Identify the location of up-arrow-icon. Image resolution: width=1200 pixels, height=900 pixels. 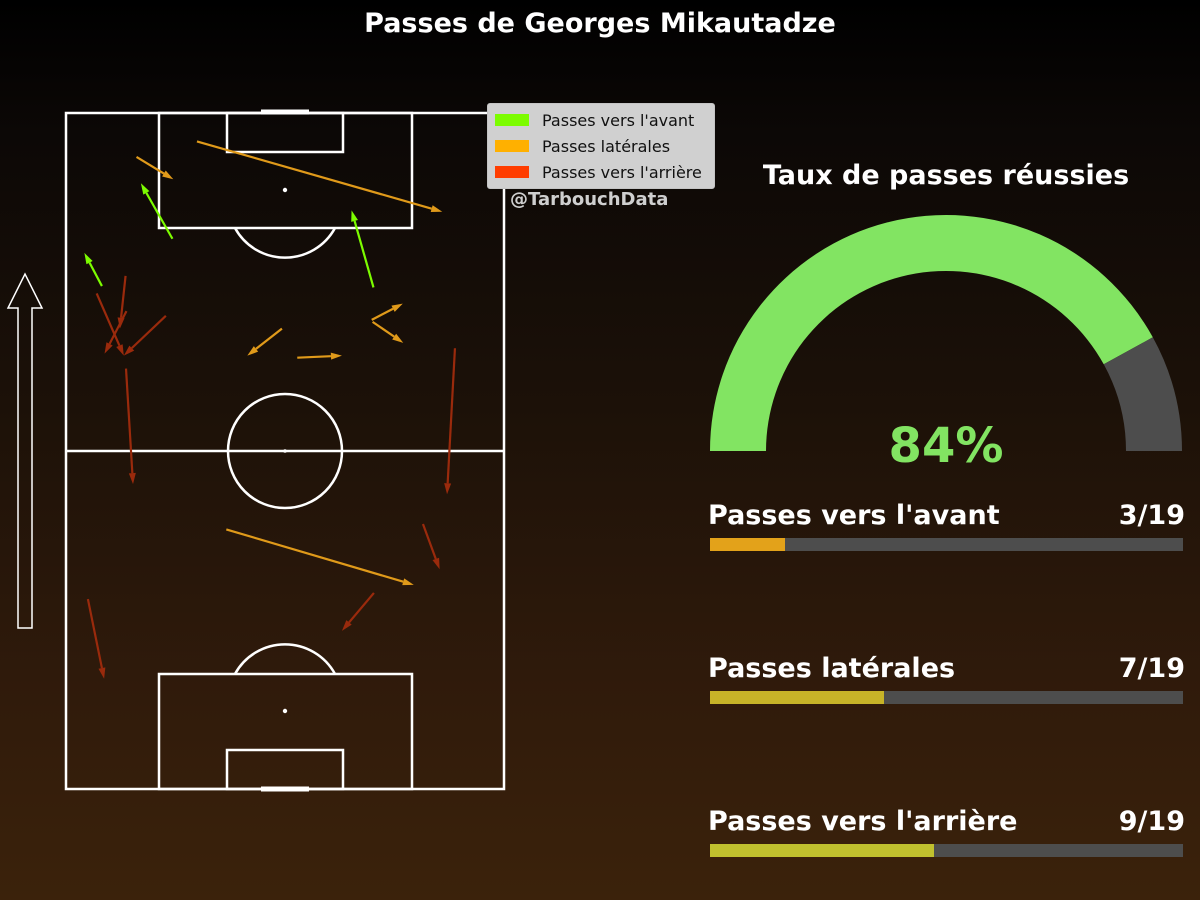
(25, 450).